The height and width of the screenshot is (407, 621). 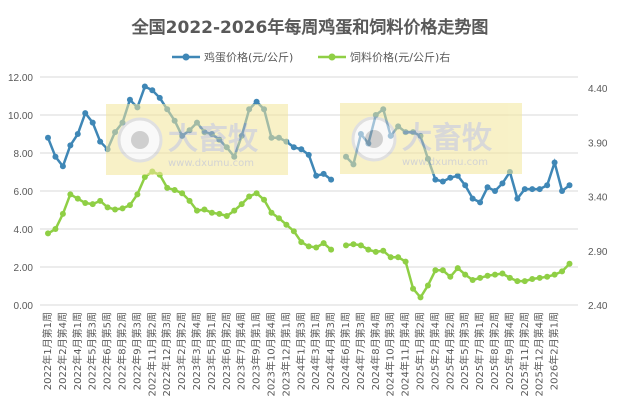 I want to click on y-right-tick-label: 4.40, so click(x=598, y=89).